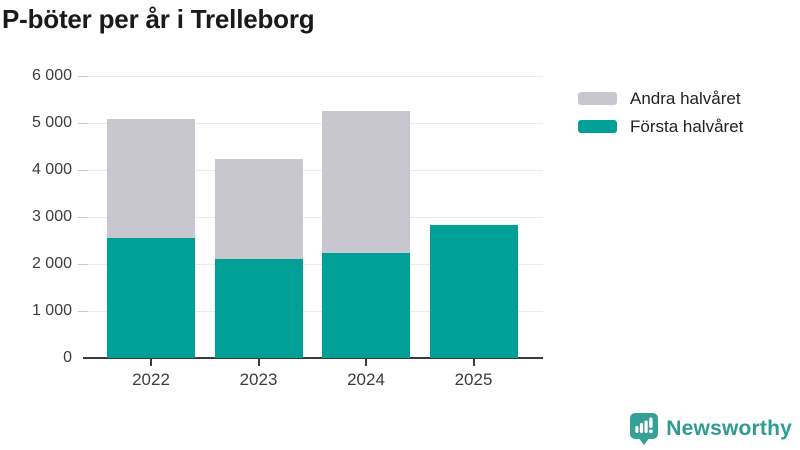  What do you see at coordinates (51, 169) in the screenshot?
I see `y-tick-label-4000: 4 000` at bounding box center [51, 169].